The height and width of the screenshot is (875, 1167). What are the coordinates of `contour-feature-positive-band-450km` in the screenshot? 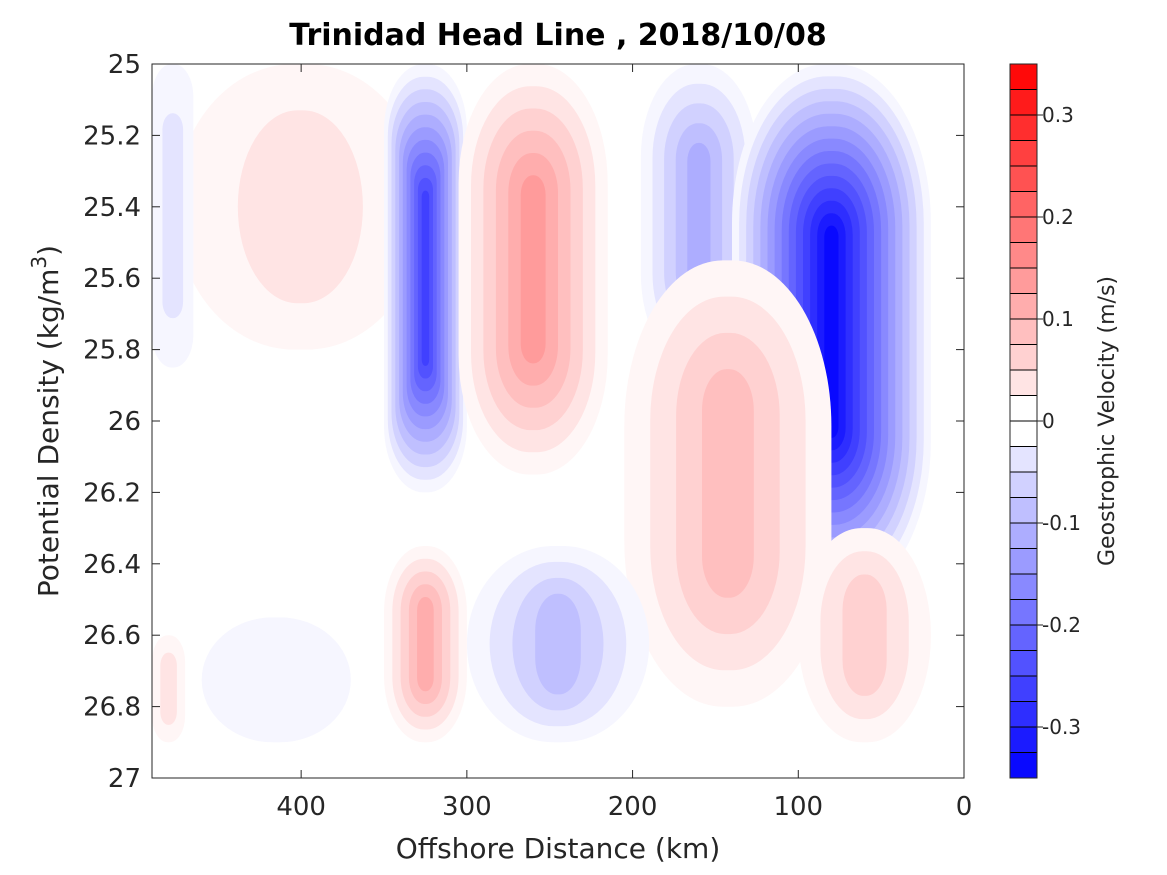 It's located at (300, 207).